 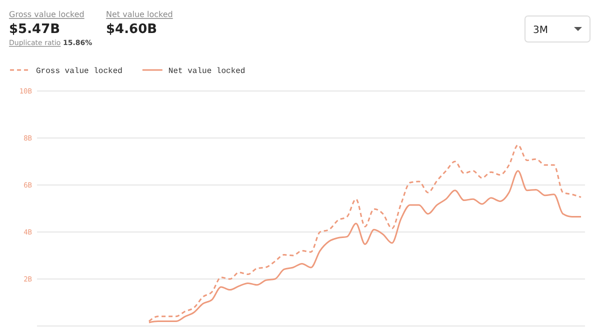 I want to click on text: Gross value locked, so click(x=46, y=14).